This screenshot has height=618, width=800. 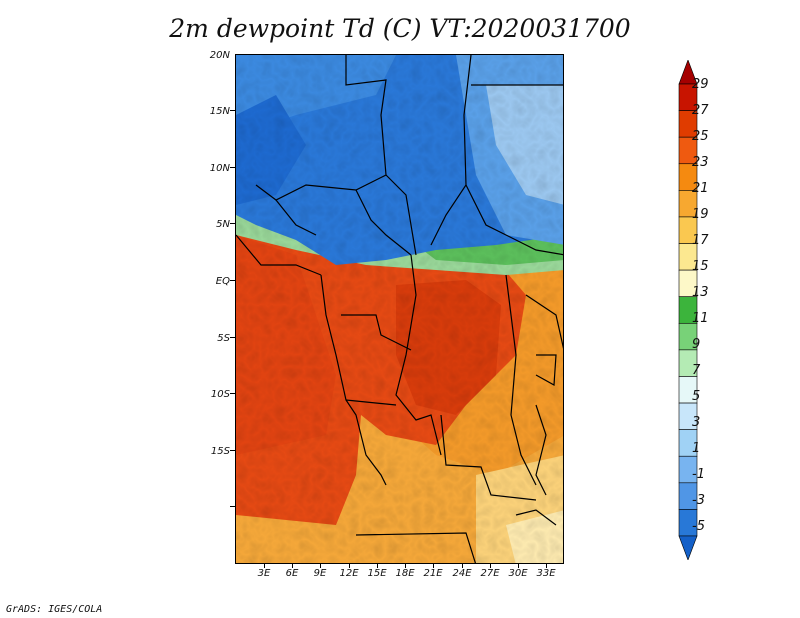 What do you see at coordinates (688, 310) in the screenshot?
I see `colorbar` at bounding box center [688, 310].